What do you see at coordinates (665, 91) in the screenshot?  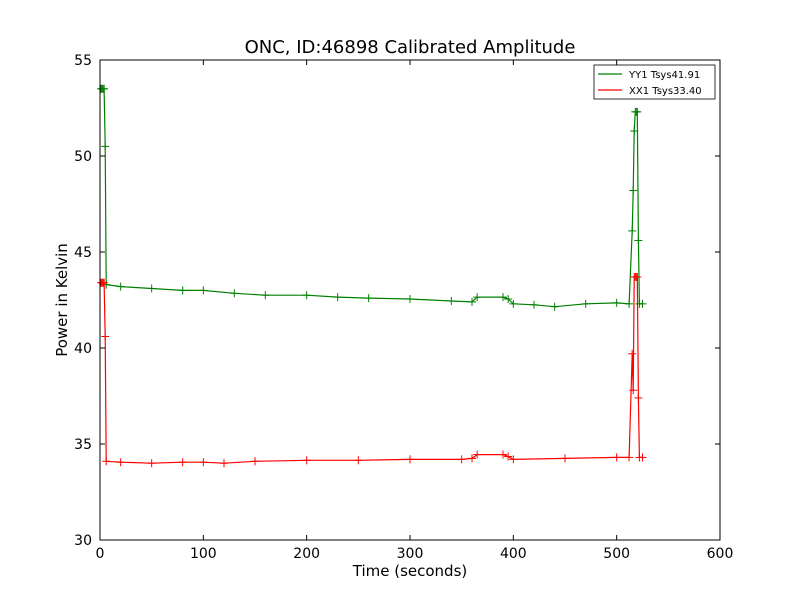 I see `legend-label-xx1: XX1 Tsys33.40` at bounding box center [665, 91].